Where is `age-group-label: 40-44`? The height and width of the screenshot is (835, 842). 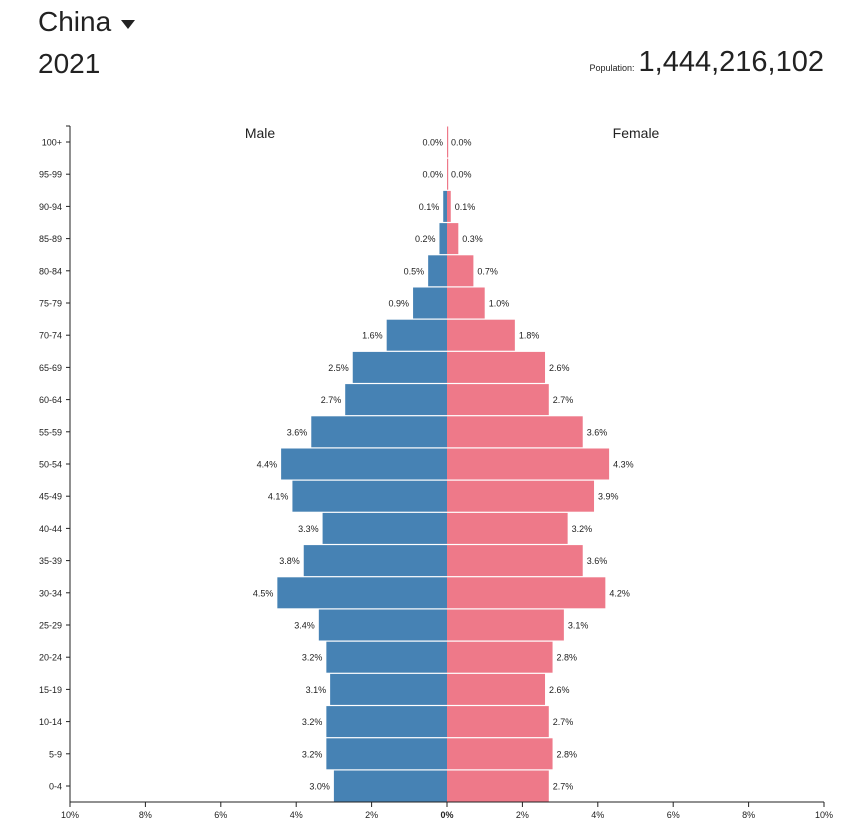 age-group-label: 40-44 is located at coordinates (50, 529).